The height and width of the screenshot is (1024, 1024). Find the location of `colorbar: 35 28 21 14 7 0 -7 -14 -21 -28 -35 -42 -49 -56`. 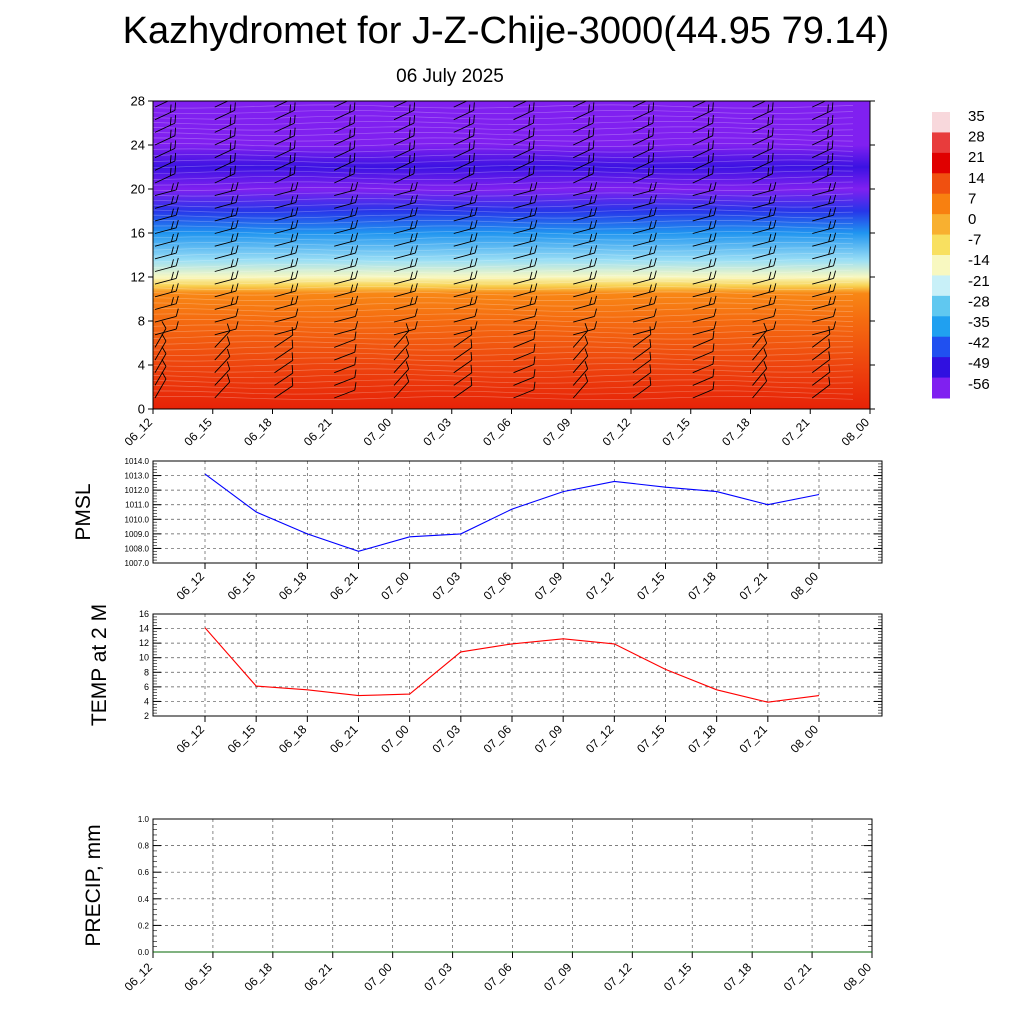

colorbar: 35 28 21 14 7 0 -7 -14 -21 -28 -35 -42 -49 -56 is located at coordinates (961, 253).